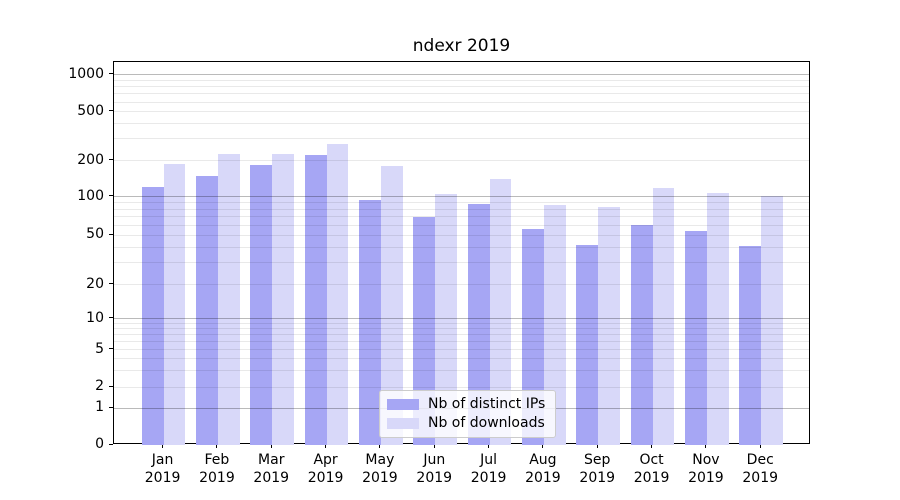  Describe the element at coordinates (86, 73) in the screenshot. I see `y-axis-tick-label: 1000` at that location.